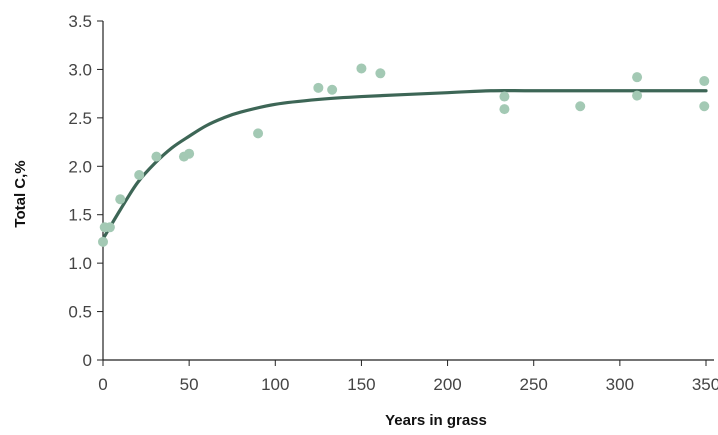 The width and height of the screenshot is (718, 435). I want to click on x-tick-label: 350, so click(705, 384).